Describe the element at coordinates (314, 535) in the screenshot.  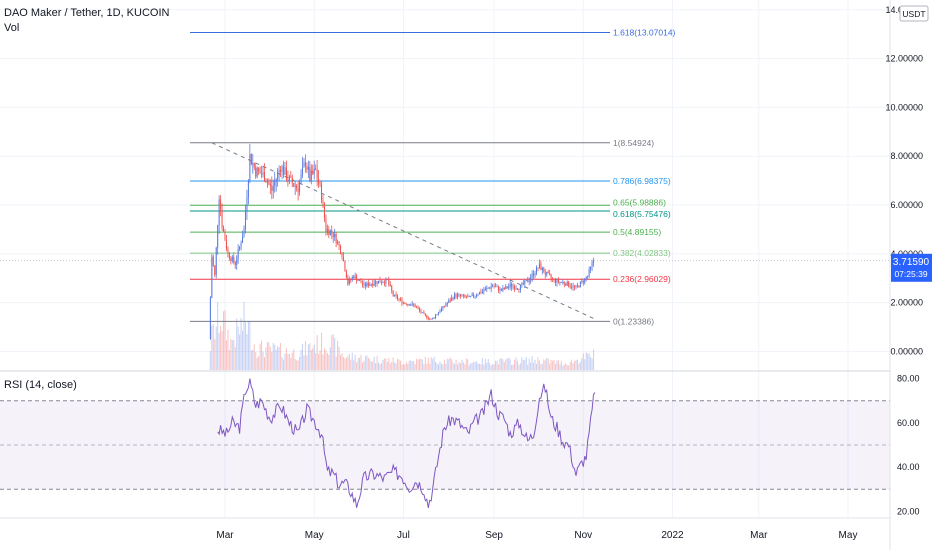
I see `time-tick-label: May` at that location.